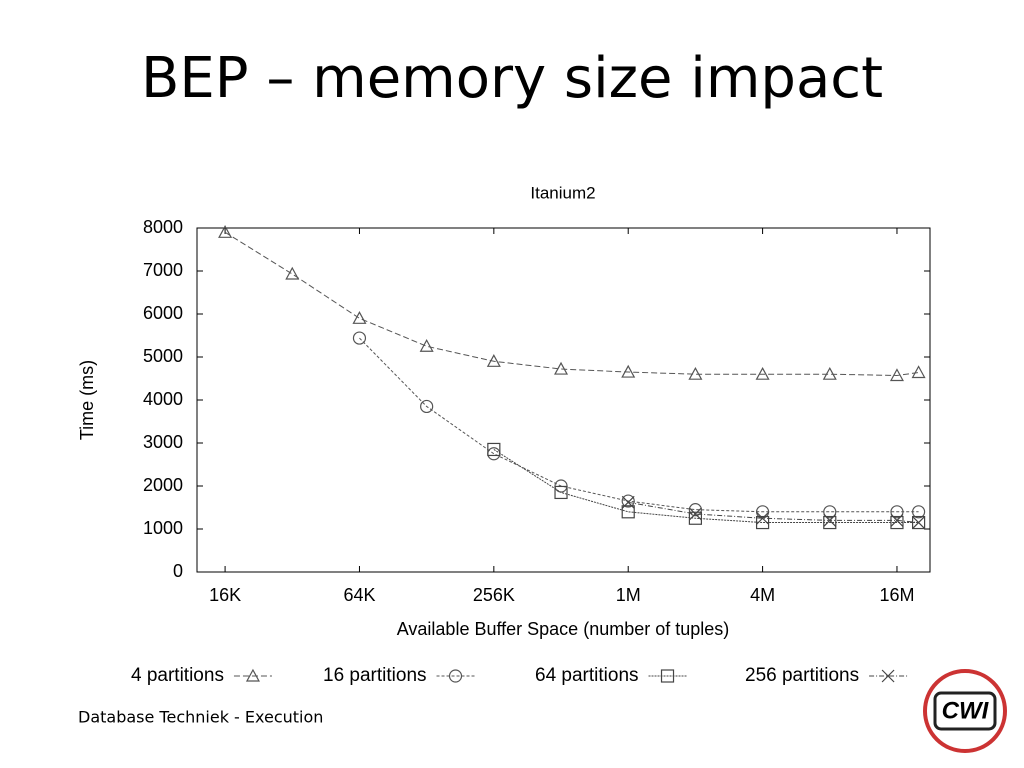 The width and height of the screenshot is (1024, 768). Describe the element at coordinates (225, 595) in the screenshot. I see `x-tick-label: 16K` at that location.